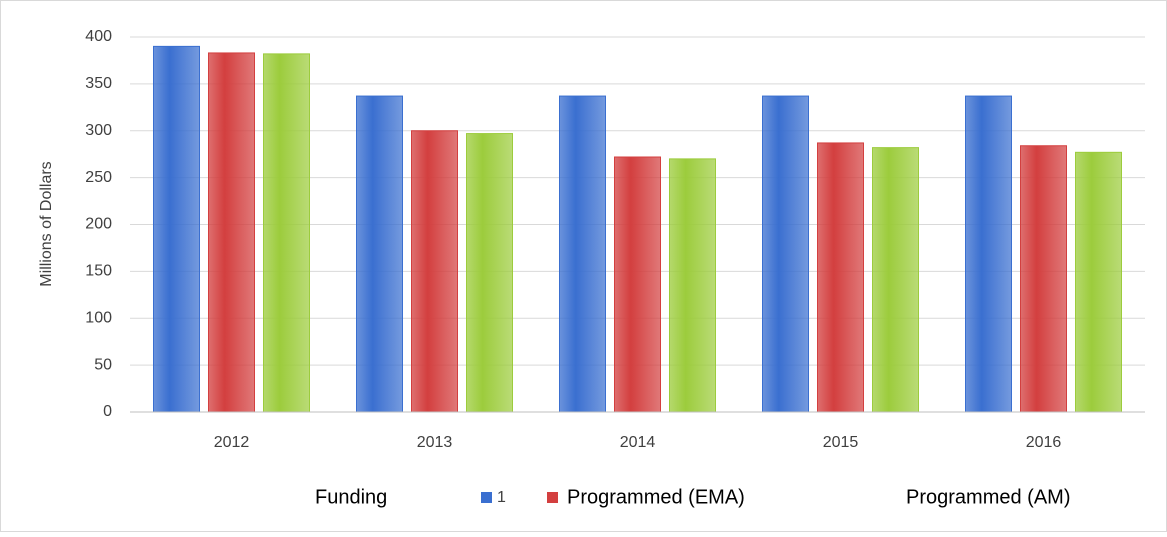  What do you see at coordinates (46, 223) in the screenshot?
I see `y-axis-title: Millions of Dollars` at bounding box center [46, 223].